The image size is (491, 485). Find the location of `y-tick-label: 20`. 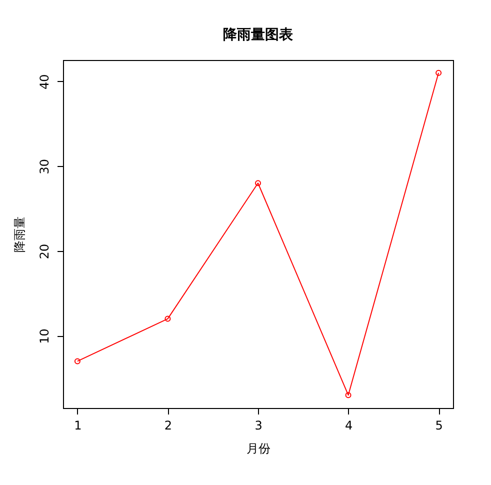

y-tick-label: 20 is located at coordinates (45, 252).